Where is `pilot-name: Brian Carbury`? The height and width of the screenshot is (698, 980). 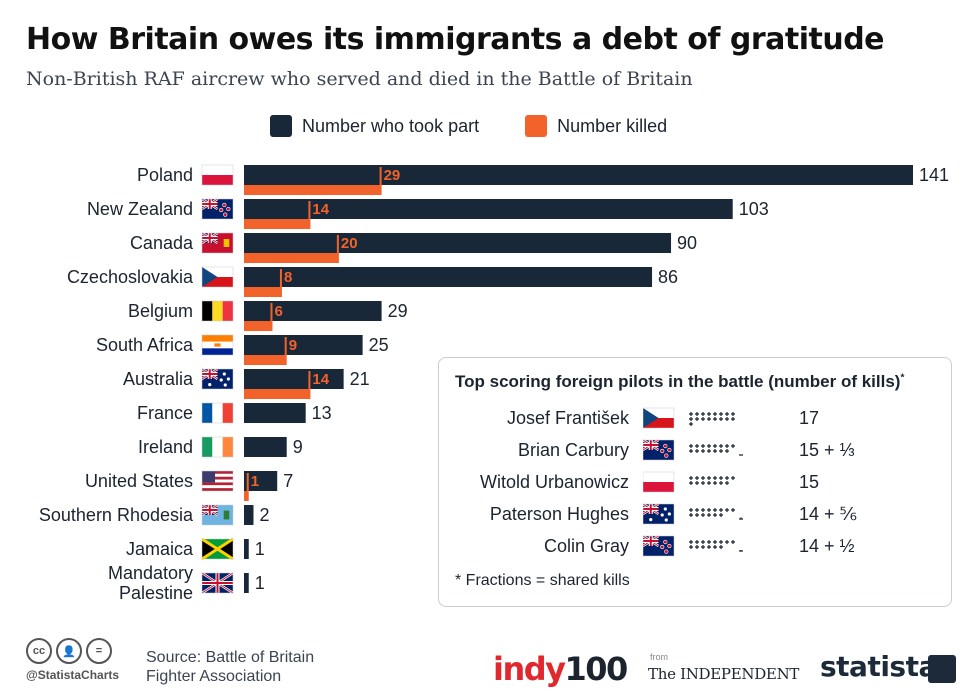 pilot-name: Brian Carbury is located at coordinates (573, 450).